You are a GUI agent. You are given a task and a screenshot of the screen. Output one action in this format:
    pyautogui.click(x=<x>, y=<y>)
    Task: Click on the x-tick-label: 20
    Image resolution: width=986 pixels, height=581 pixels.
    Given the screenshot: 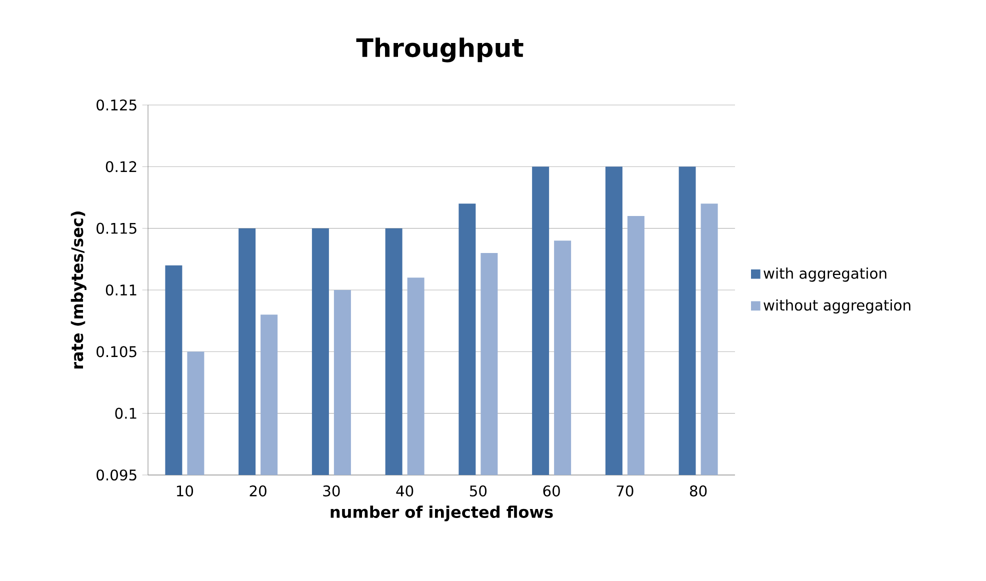 What is the action you would take?
    pyautogui.click(x=258, y=490)
    